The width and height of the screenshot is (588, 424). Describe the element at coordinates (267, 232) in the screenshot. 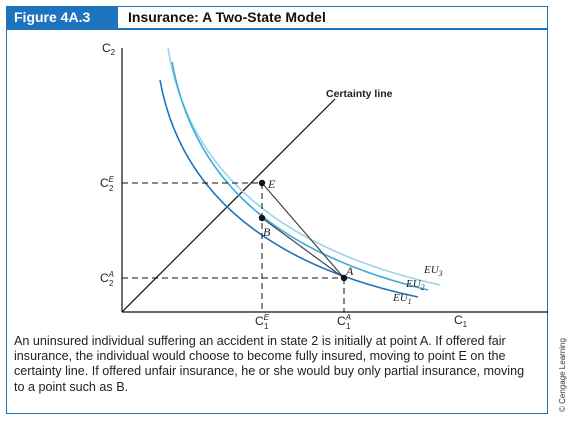

I see `point-b-label: B` at that location.